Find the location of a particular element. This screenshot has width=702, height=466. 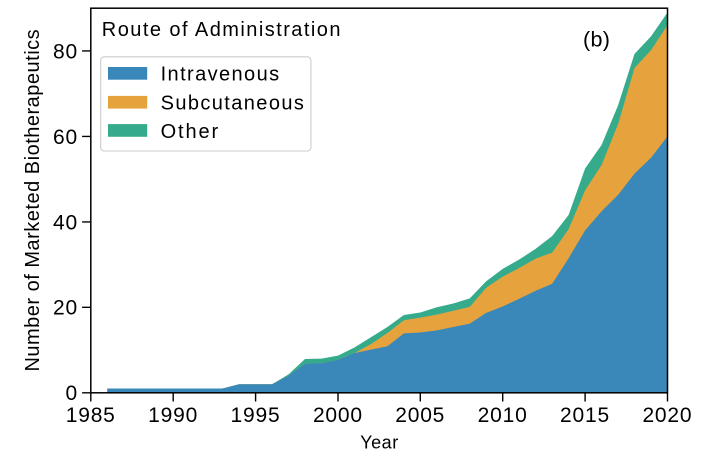

svg-text: 60 is located at coordinates (65, 137).